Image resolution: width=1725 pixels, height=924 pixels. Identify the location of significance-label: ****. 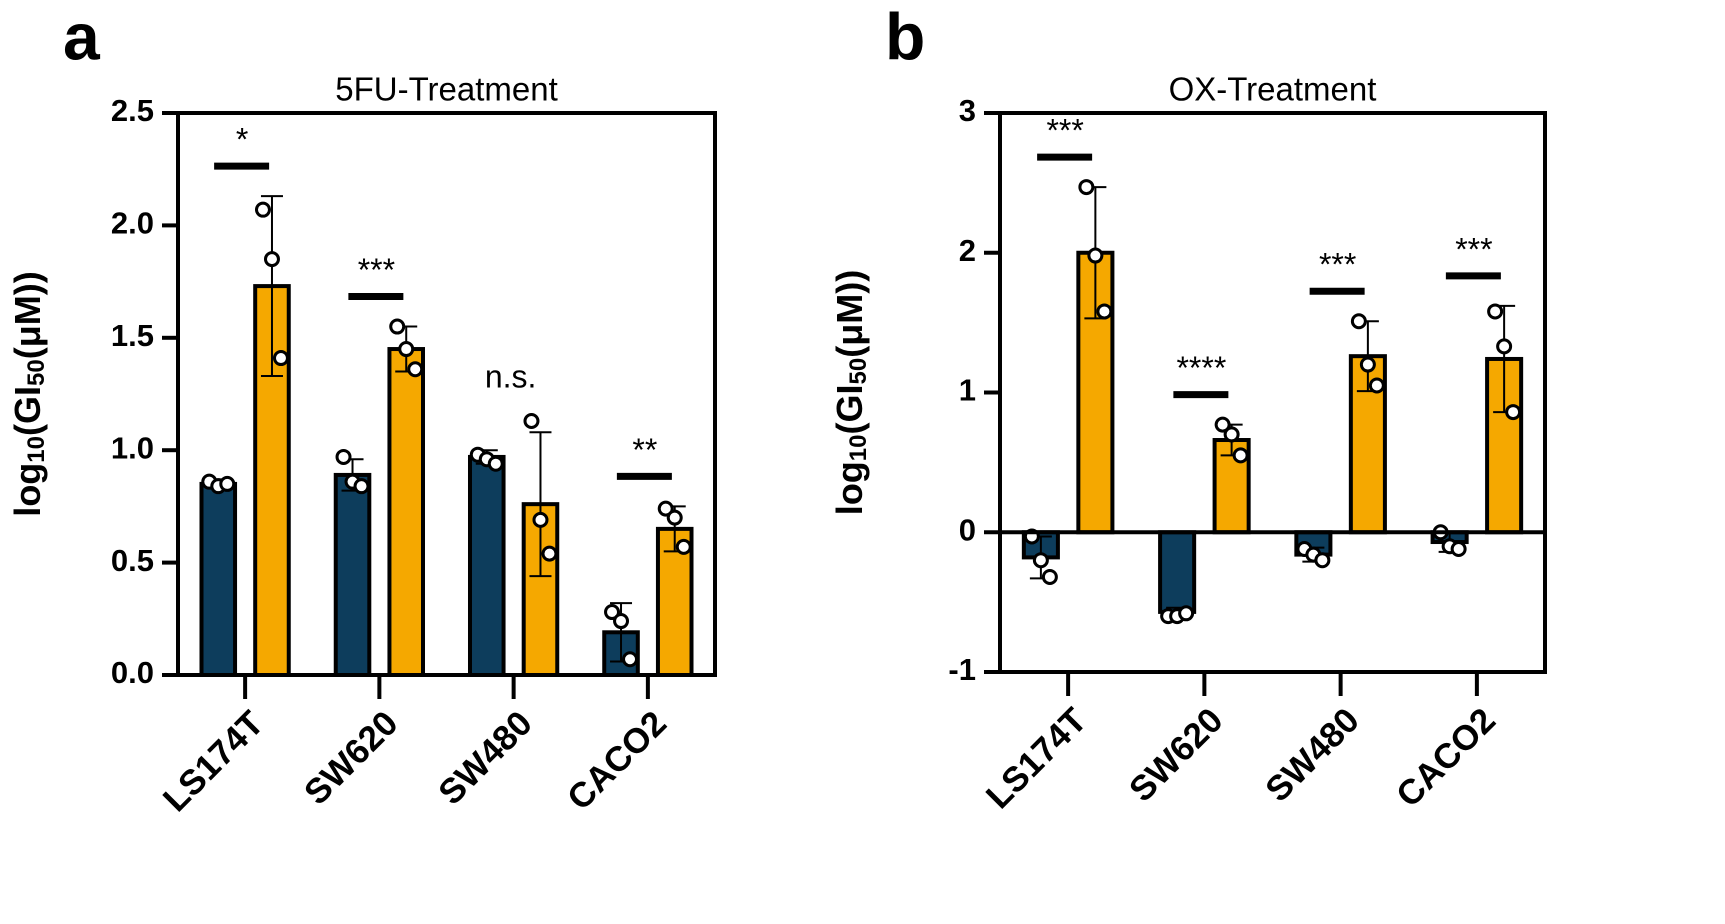
(1201, 368).